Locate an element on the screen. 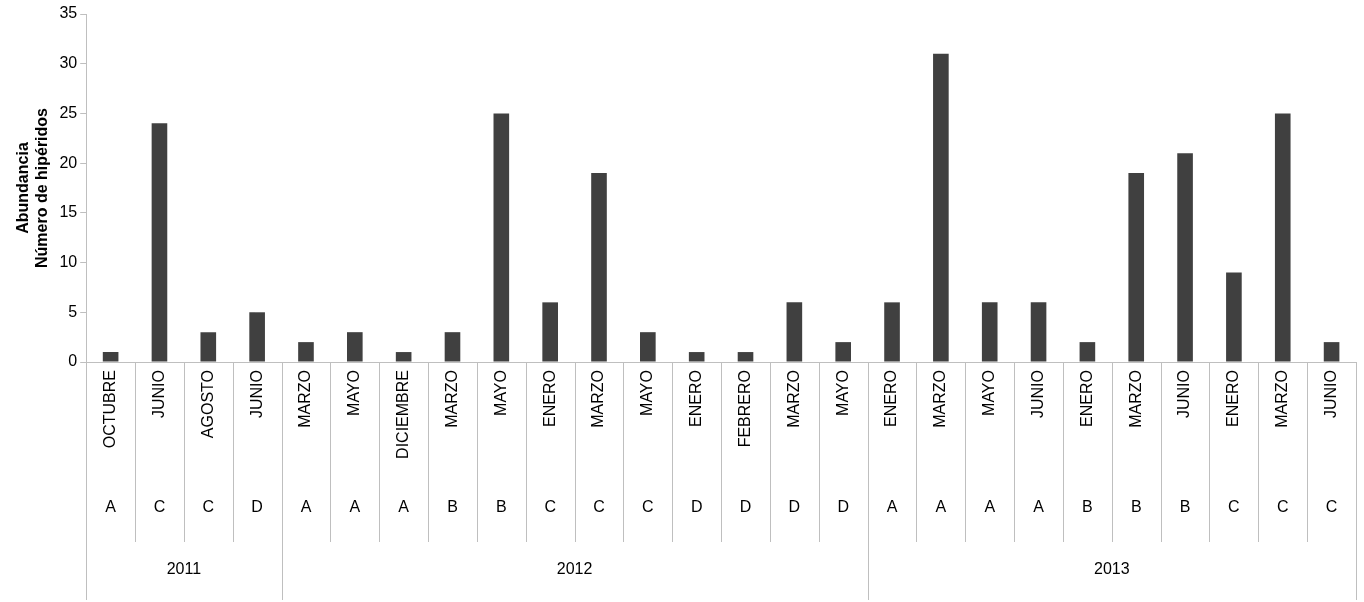  y-tick-label: 35 is located at coordinates (68, 13).